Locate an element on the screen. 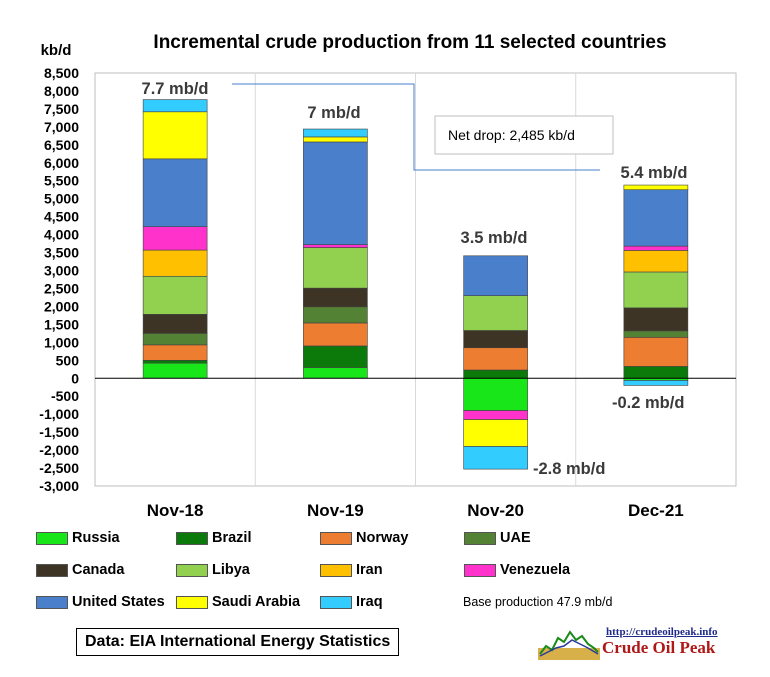 The height and width of the screenshot is (677, 770). y-tick-label: 2,500 is located at coordinates (61, 288).